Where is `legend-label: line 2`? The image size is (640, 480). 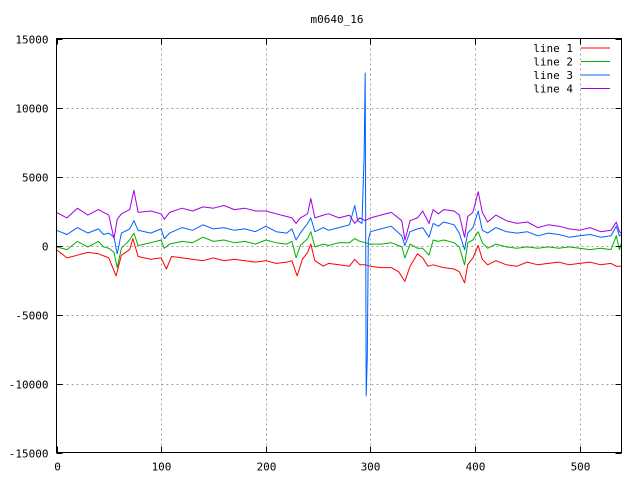 legend-label: line 2 is located at coordinates (553, 62).